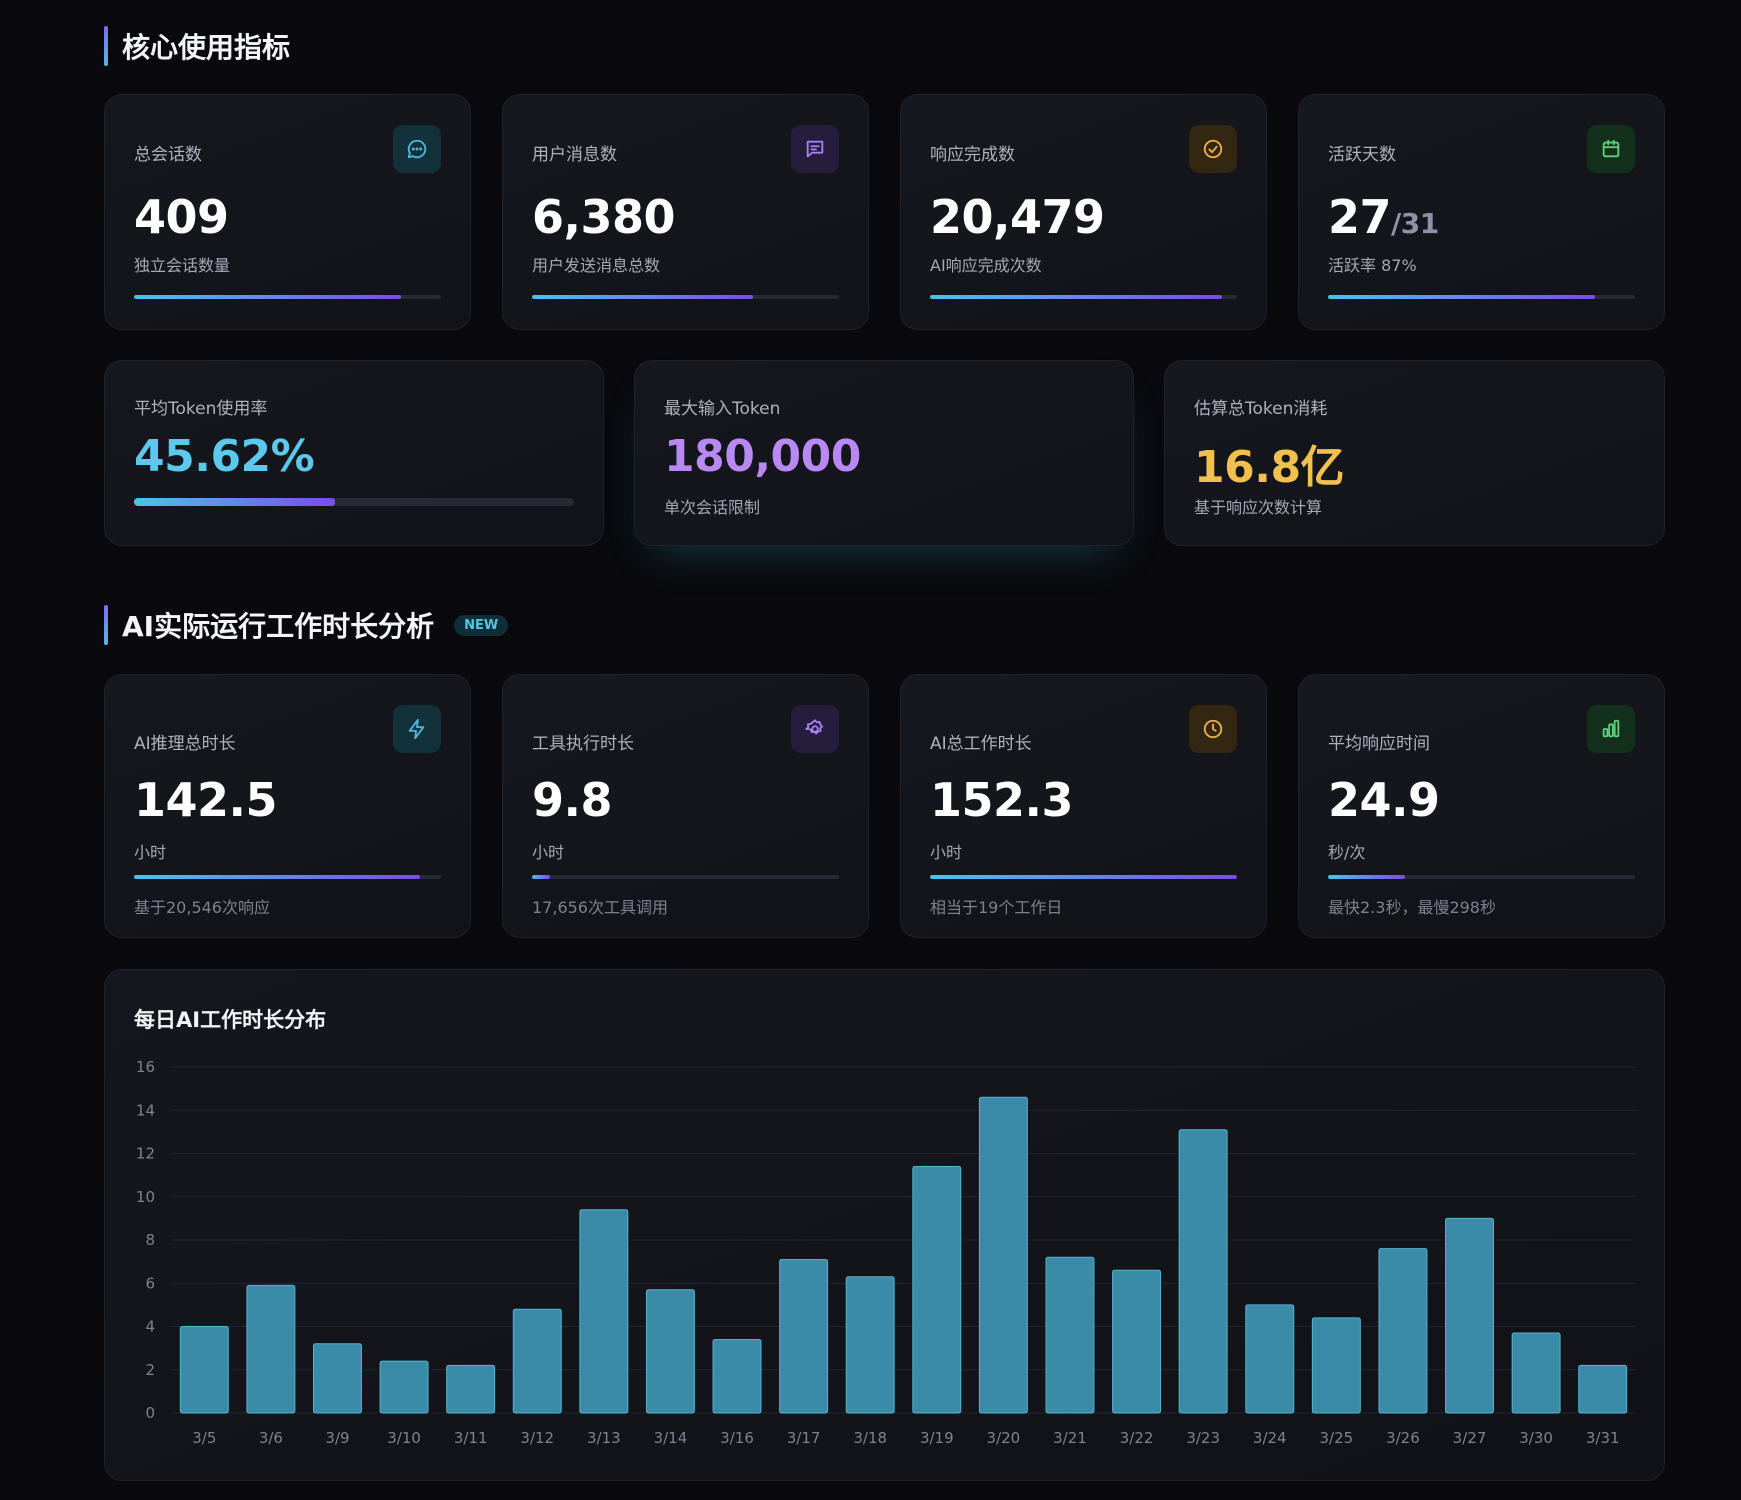  Describe the element at coordinates (1258, 507) in the screenshot. I see `metric-sub: 基于响应次数计算` at that location.